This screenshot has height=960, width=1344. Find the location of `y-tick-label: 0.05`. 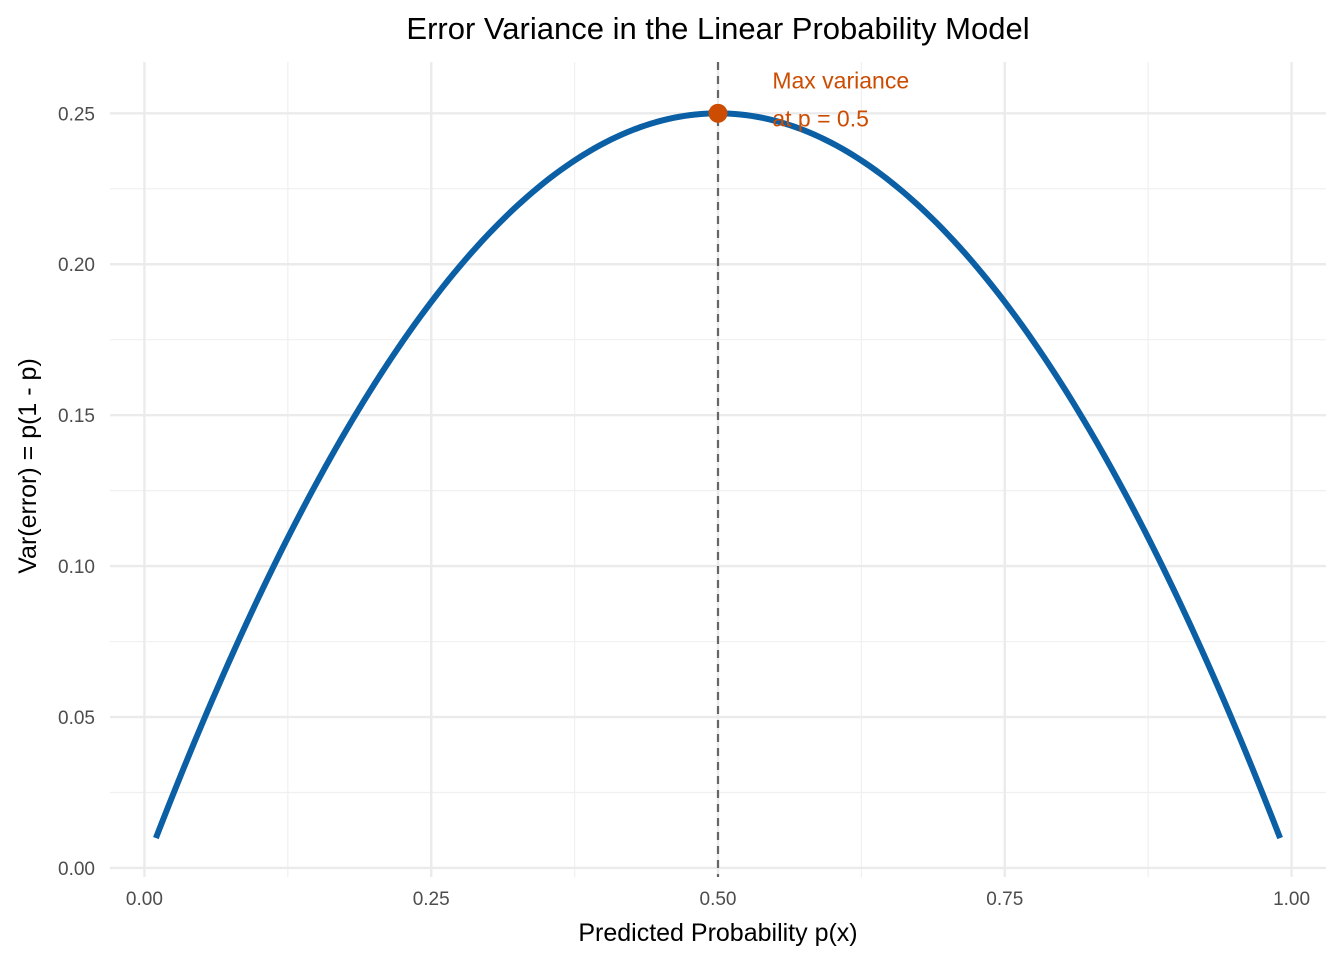

y-tick-label: 0.05 is located at coordinates (76, 718).